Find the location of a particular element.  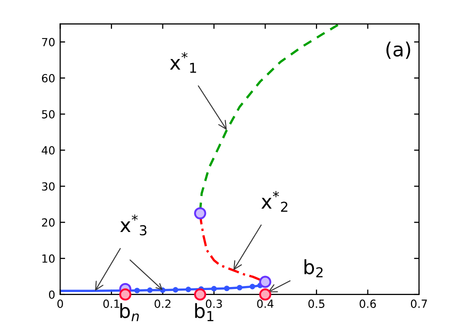

annotation: x$^{*}$$_{1}$ is located at coordinates (183, 62).